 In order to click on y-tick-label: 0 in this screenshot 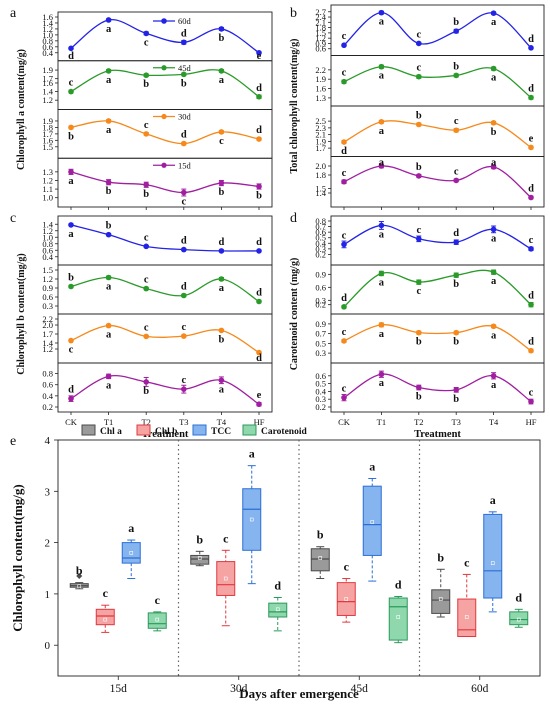, I will do `click(48, 646)`.